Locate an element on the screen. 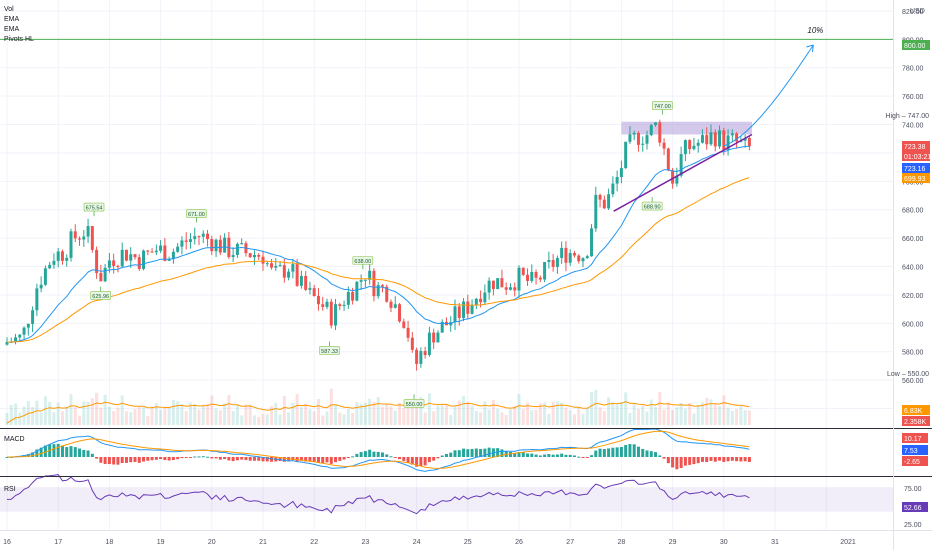 Image resolution: width=932 pixels, height=550 pixels. price-tag-text: High – 747.00 is located at coordinates (907, 116).